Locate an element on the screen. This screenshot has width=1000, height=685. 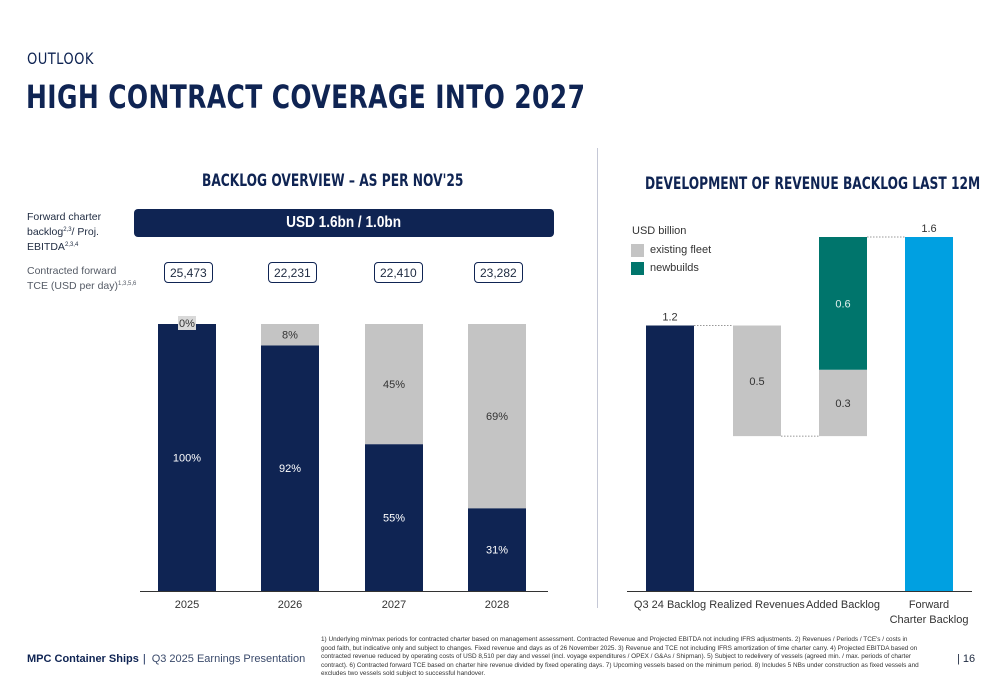
bar-open-2026 is located at coordinates (290, 335).